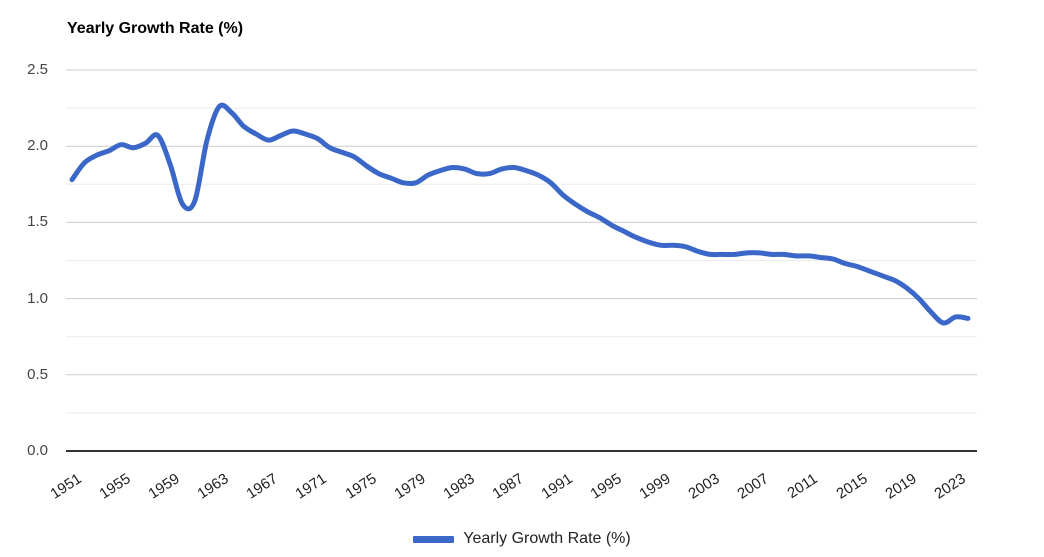  I want to click on legend: Yearly Growth Rate (%), so click(522, 539).